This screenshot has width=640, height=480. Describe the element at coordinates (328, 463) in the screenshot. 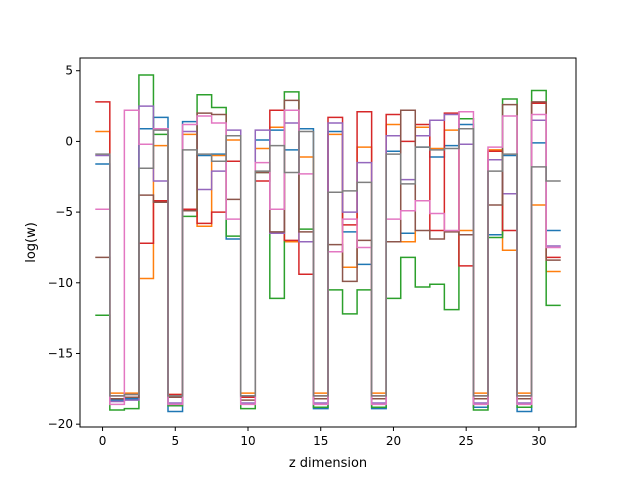

I see `x-axis-label: z dimension` at that location.